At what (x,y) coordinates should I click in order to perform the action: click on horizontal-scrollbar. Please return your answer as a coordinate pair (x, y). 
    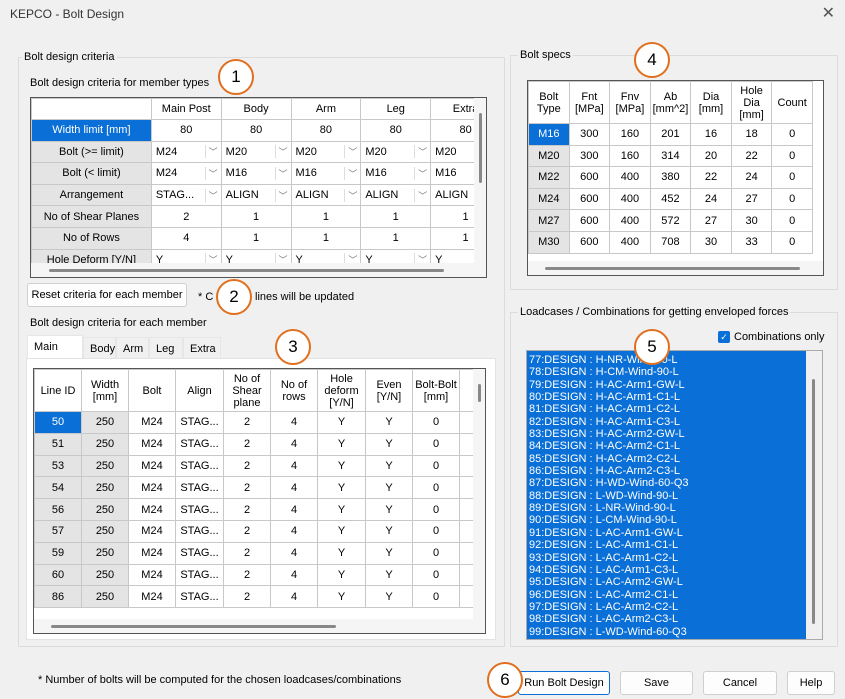
    Looking at the image, I should click on (675, 268).